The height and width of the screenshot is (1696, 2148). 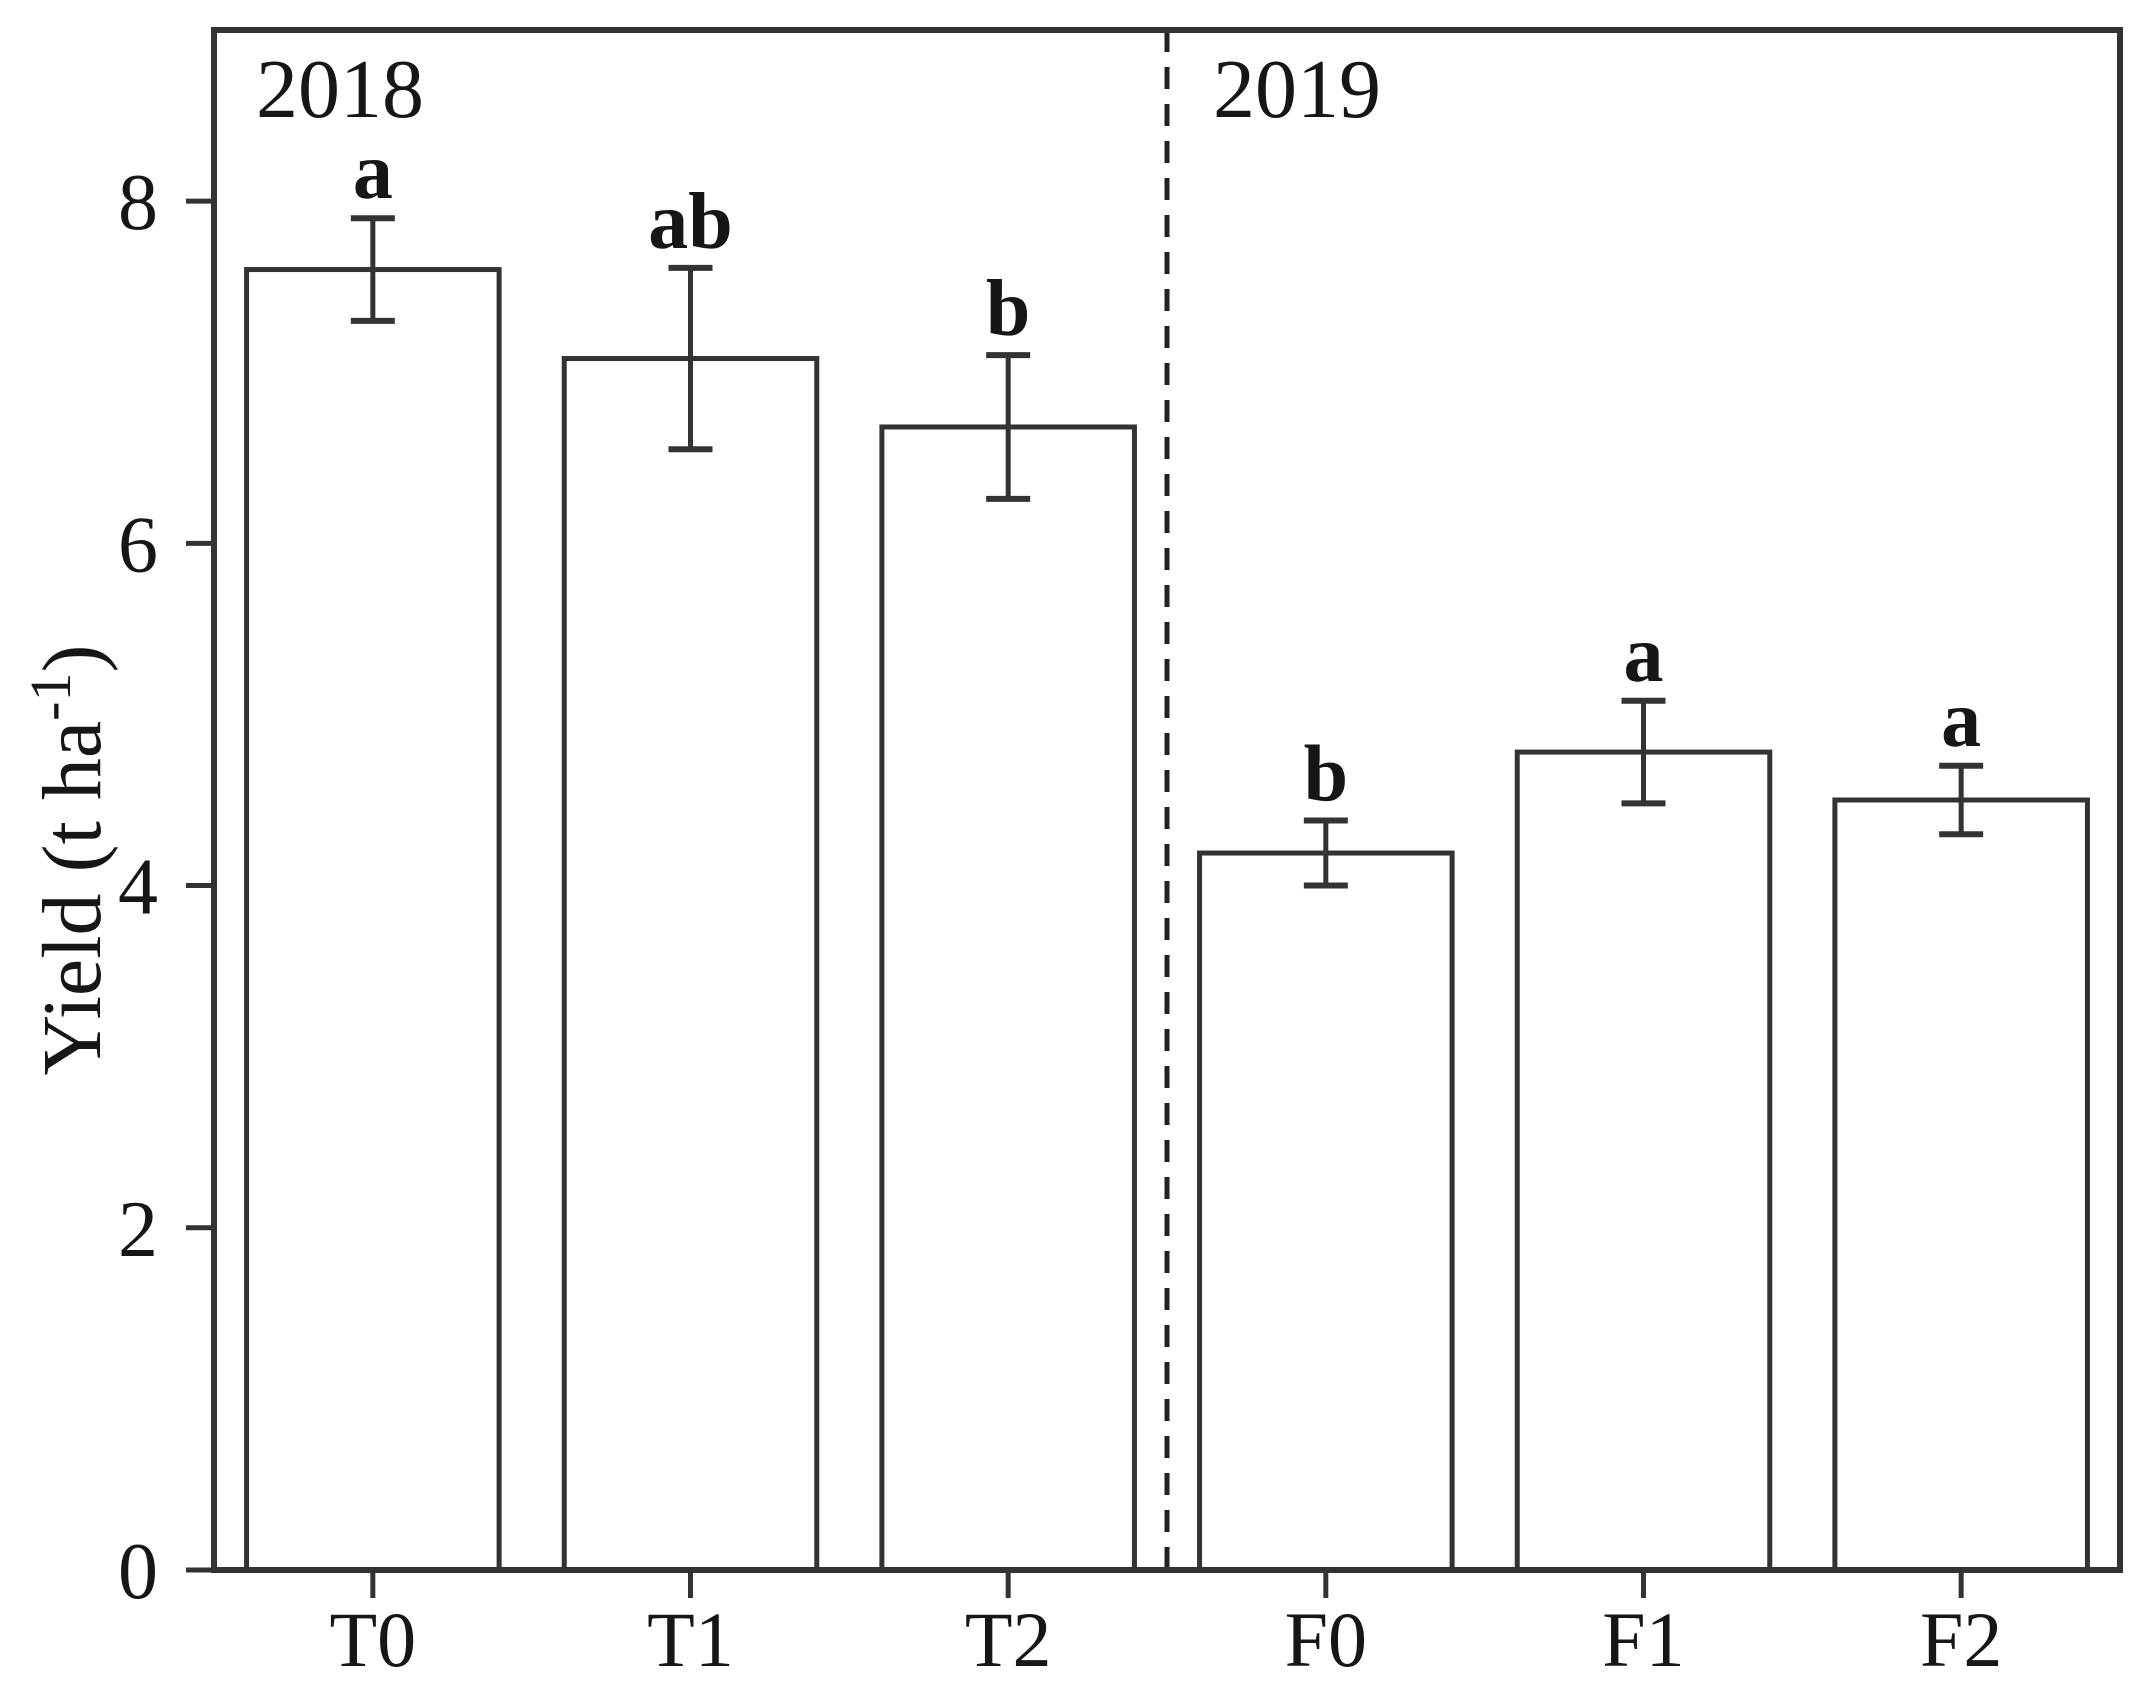 What do you see at coordinates (138, 1572) in the screenshot?
I see `y-tick-label-0: 0` at bounding box center [138, 1572].